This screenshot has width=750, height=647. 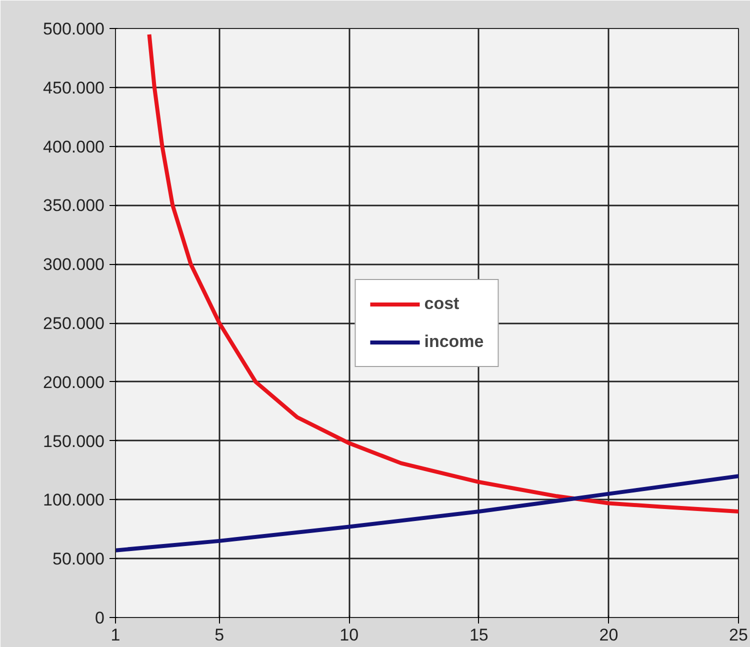 I want to click on y-tick-label: 200.000, so click(x=73, y=382).